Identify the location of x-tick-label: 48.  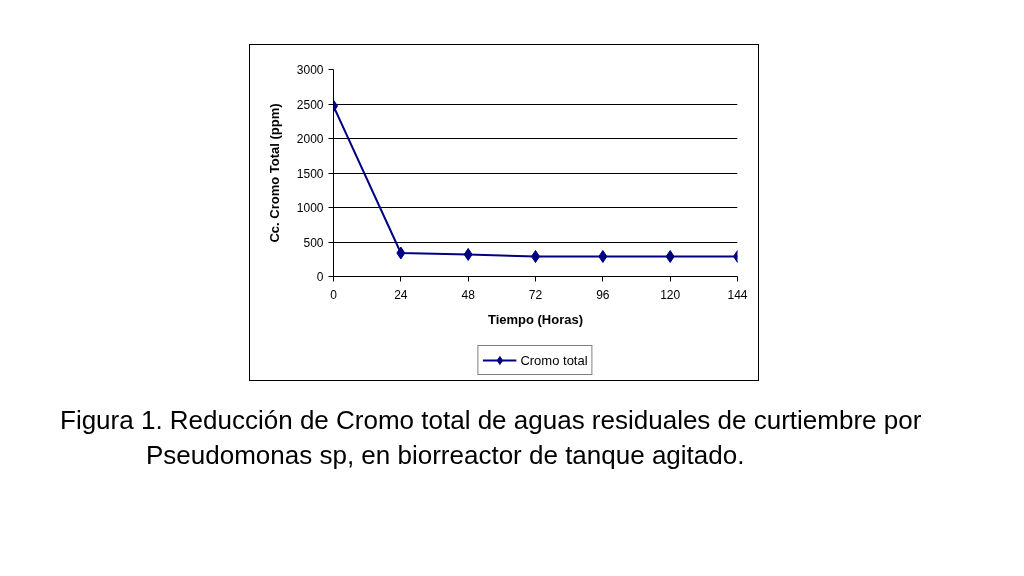
(468, 294).